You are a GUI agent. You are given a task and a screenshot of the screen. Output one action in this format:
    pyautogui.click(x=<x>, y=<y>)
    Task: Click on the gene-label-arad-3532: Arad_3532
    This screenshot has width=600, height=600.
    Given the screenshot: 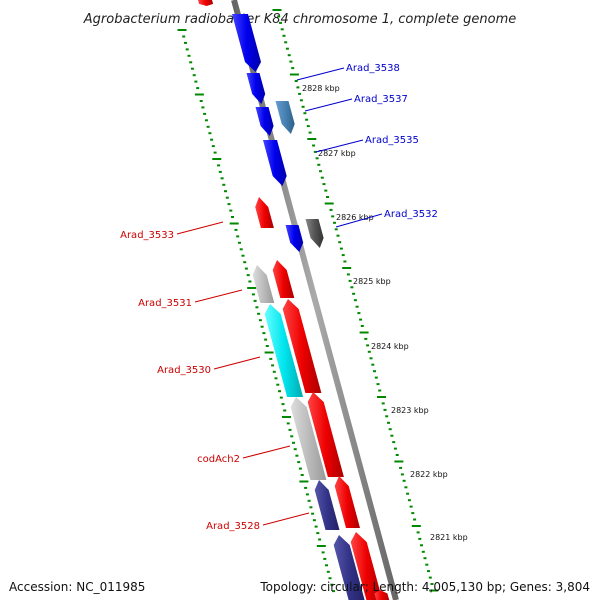 What is the action you would take?
    pyautogui.click(x=411, y=214)
    